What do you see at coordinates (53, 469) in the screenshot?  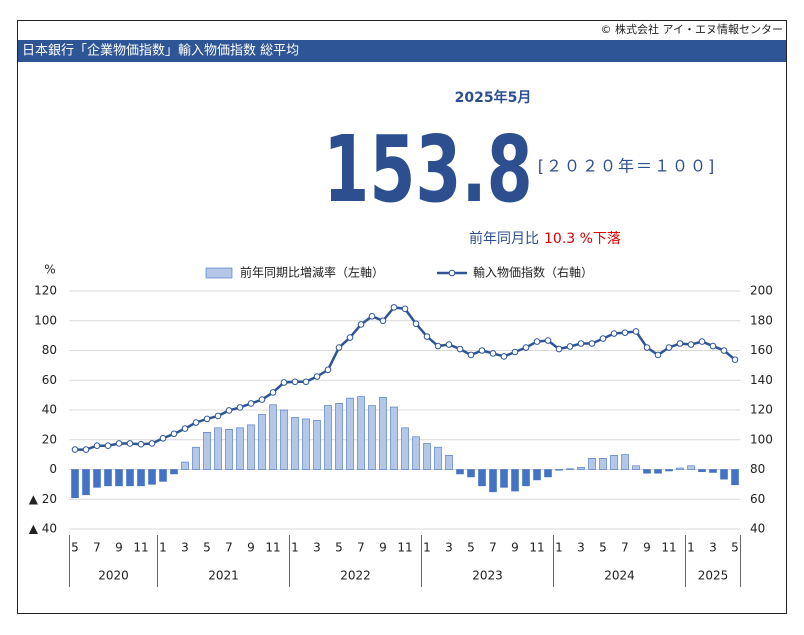 I see `y-tick-label: 0` at bounding box center [53, 469].